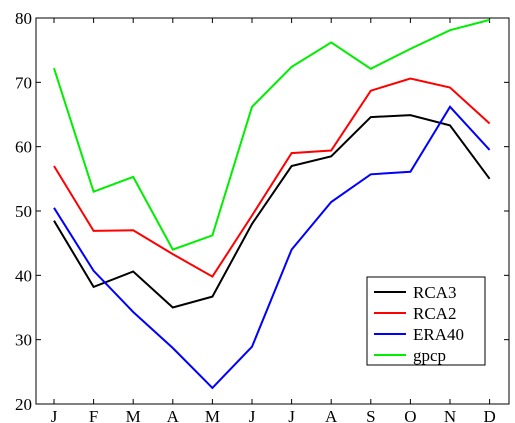 The height and width of the screenshot is (423, 515). I want to click on x-tick-label: N, so click(450, 415).